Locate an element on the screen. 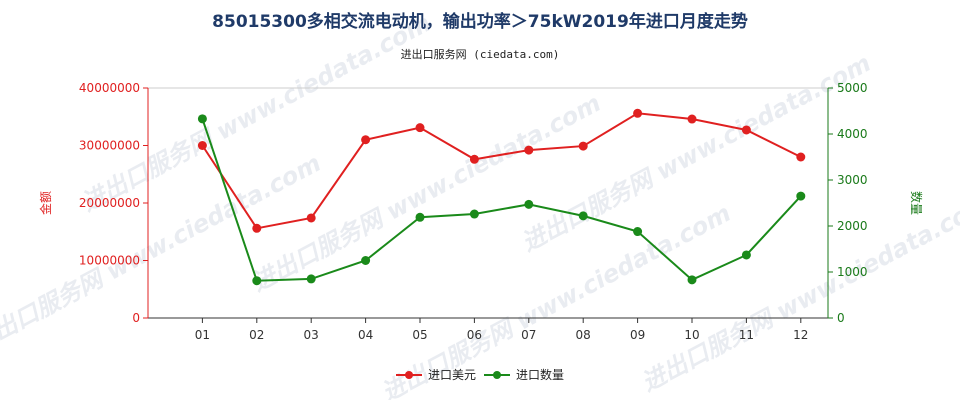 Image resolution: width=960 pixels, height=400 pixels. right-tick-label-3: 3000 is located at coordinates (852, 180).